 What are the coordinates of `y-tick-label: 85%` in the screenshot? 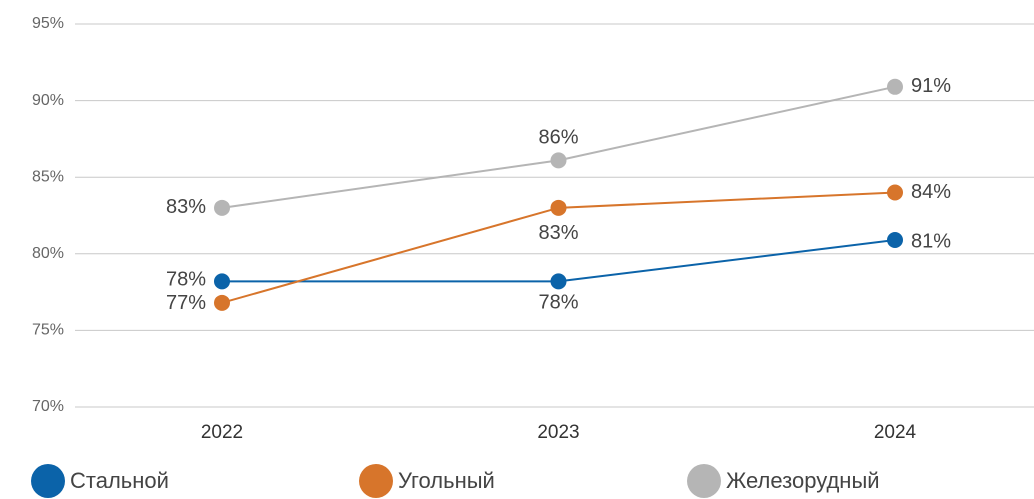 It's located at (48, 176).